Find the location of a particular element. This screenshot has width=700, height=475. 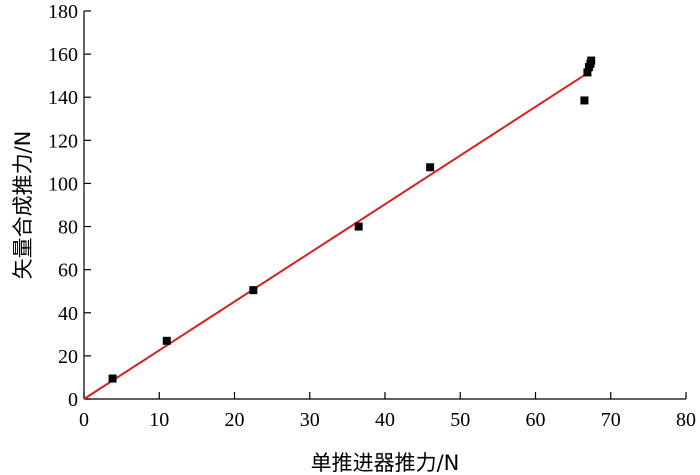

y-tick-label: 0 is located at coordinates (73, 400).